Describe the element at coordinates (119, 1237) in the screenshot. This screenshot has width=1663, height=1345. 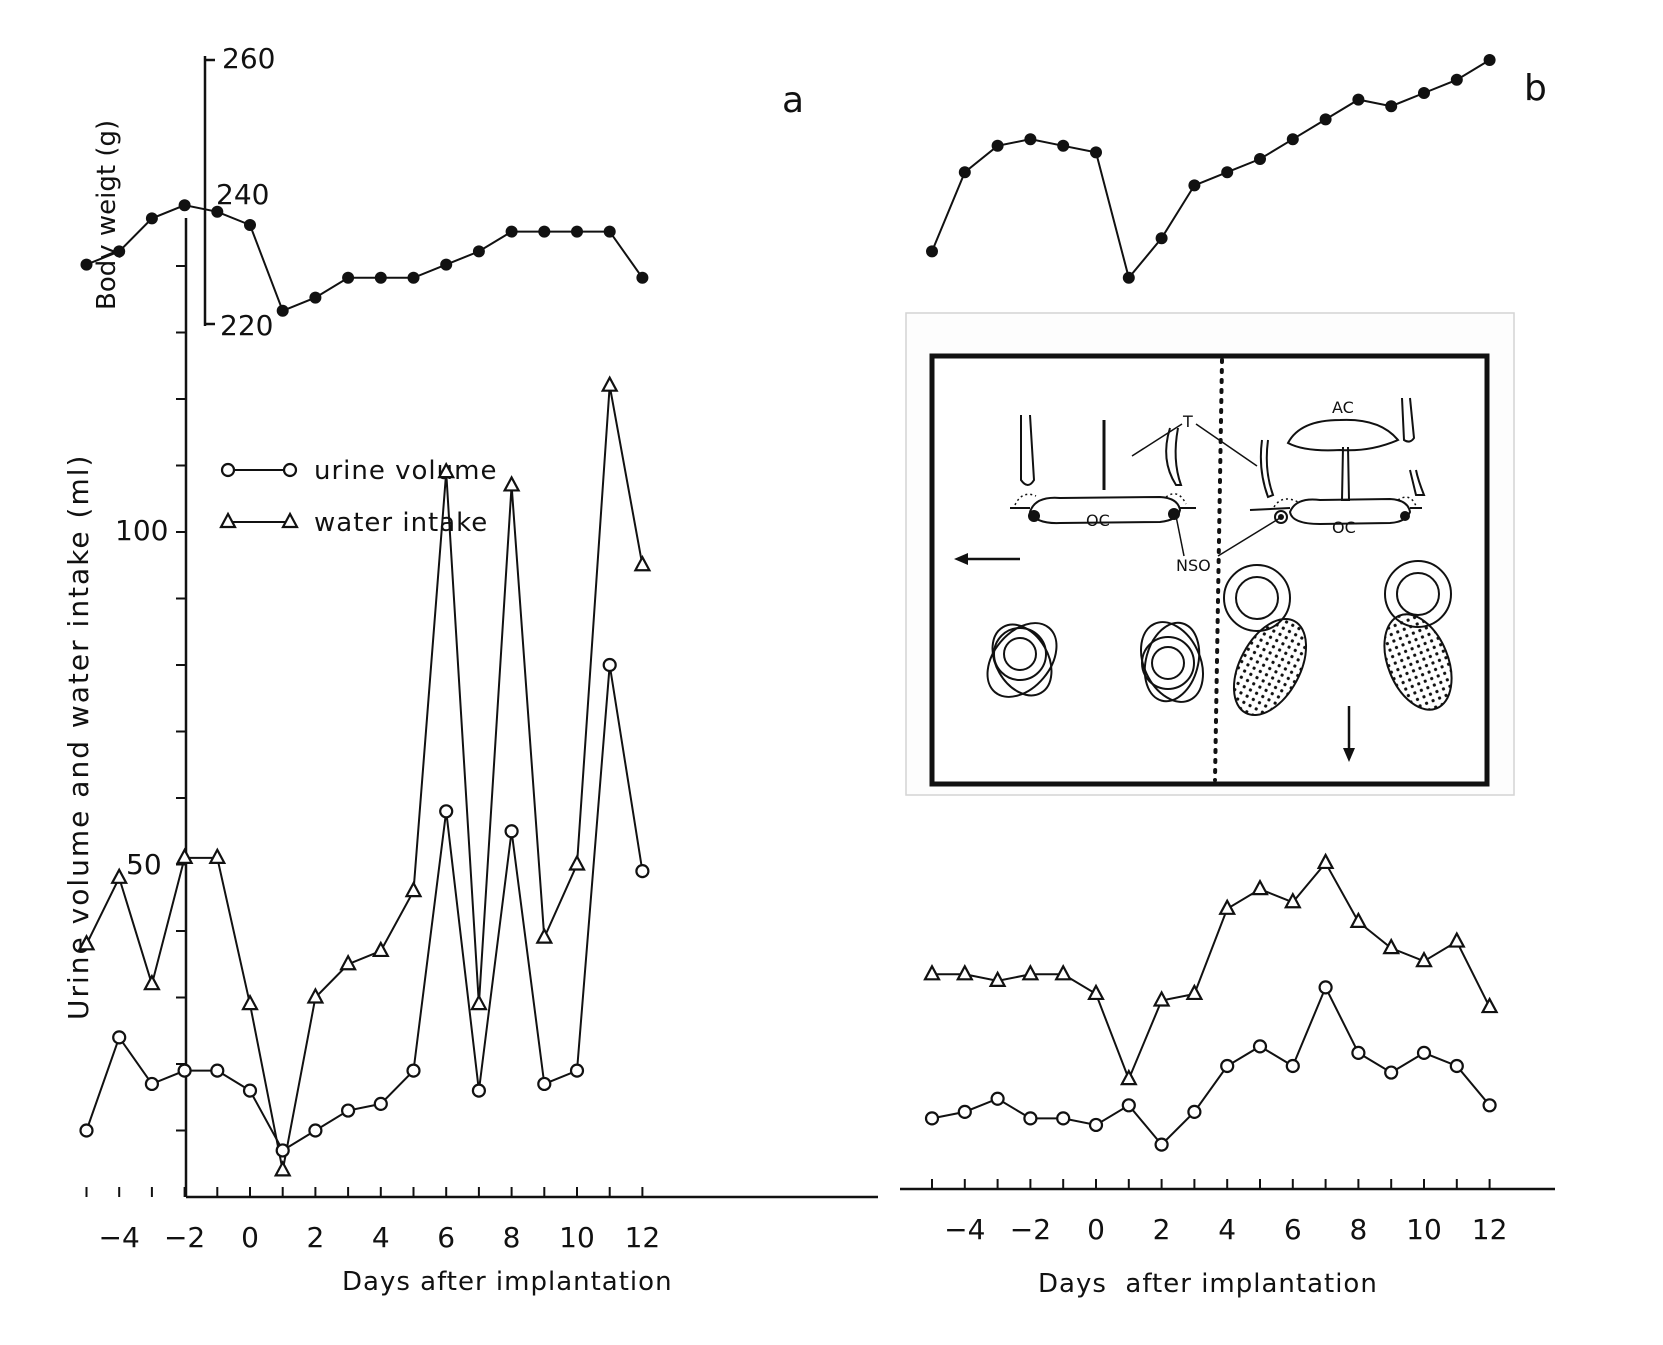
I see `panel-a-x-tick-label--4: −4` at that location.